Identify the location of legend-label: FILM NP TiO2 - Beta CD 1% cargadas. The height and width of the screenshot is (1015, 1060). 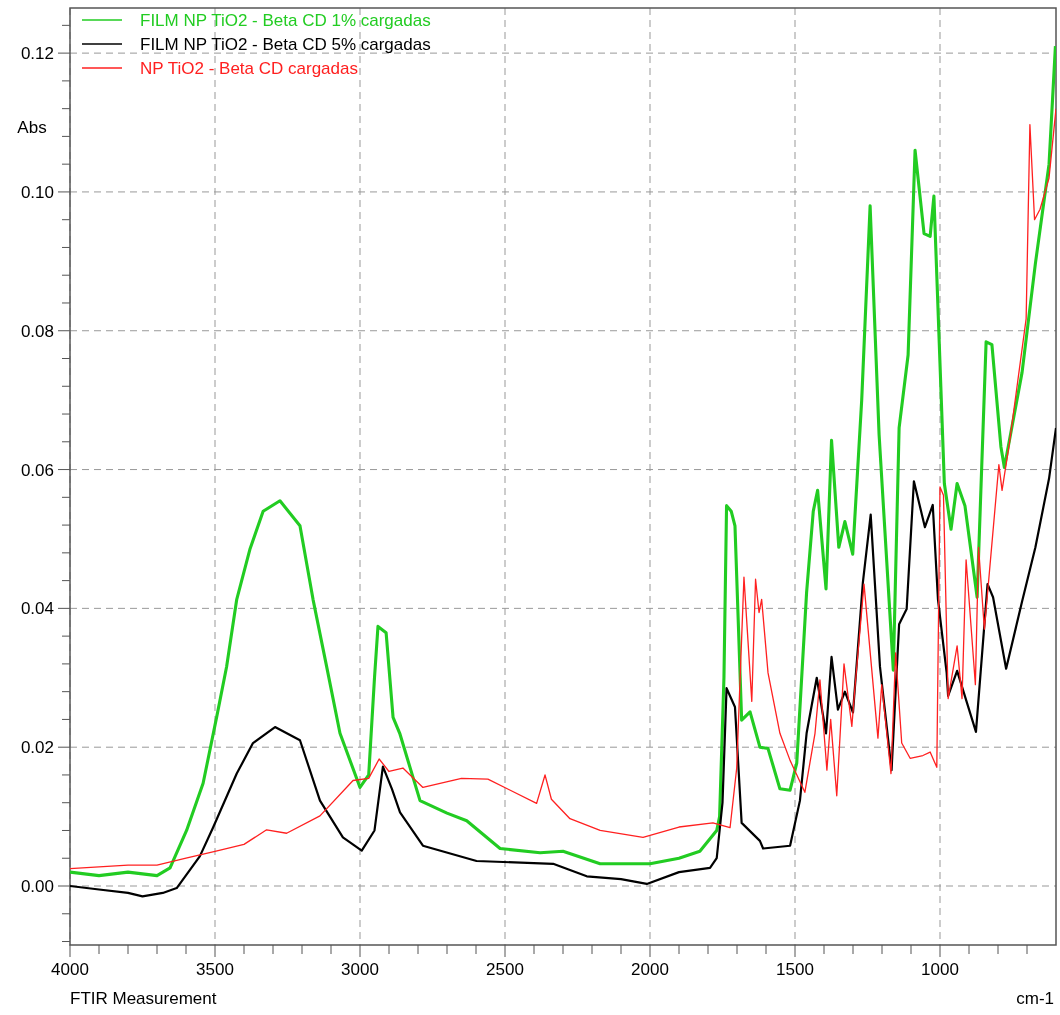
(285, 20).